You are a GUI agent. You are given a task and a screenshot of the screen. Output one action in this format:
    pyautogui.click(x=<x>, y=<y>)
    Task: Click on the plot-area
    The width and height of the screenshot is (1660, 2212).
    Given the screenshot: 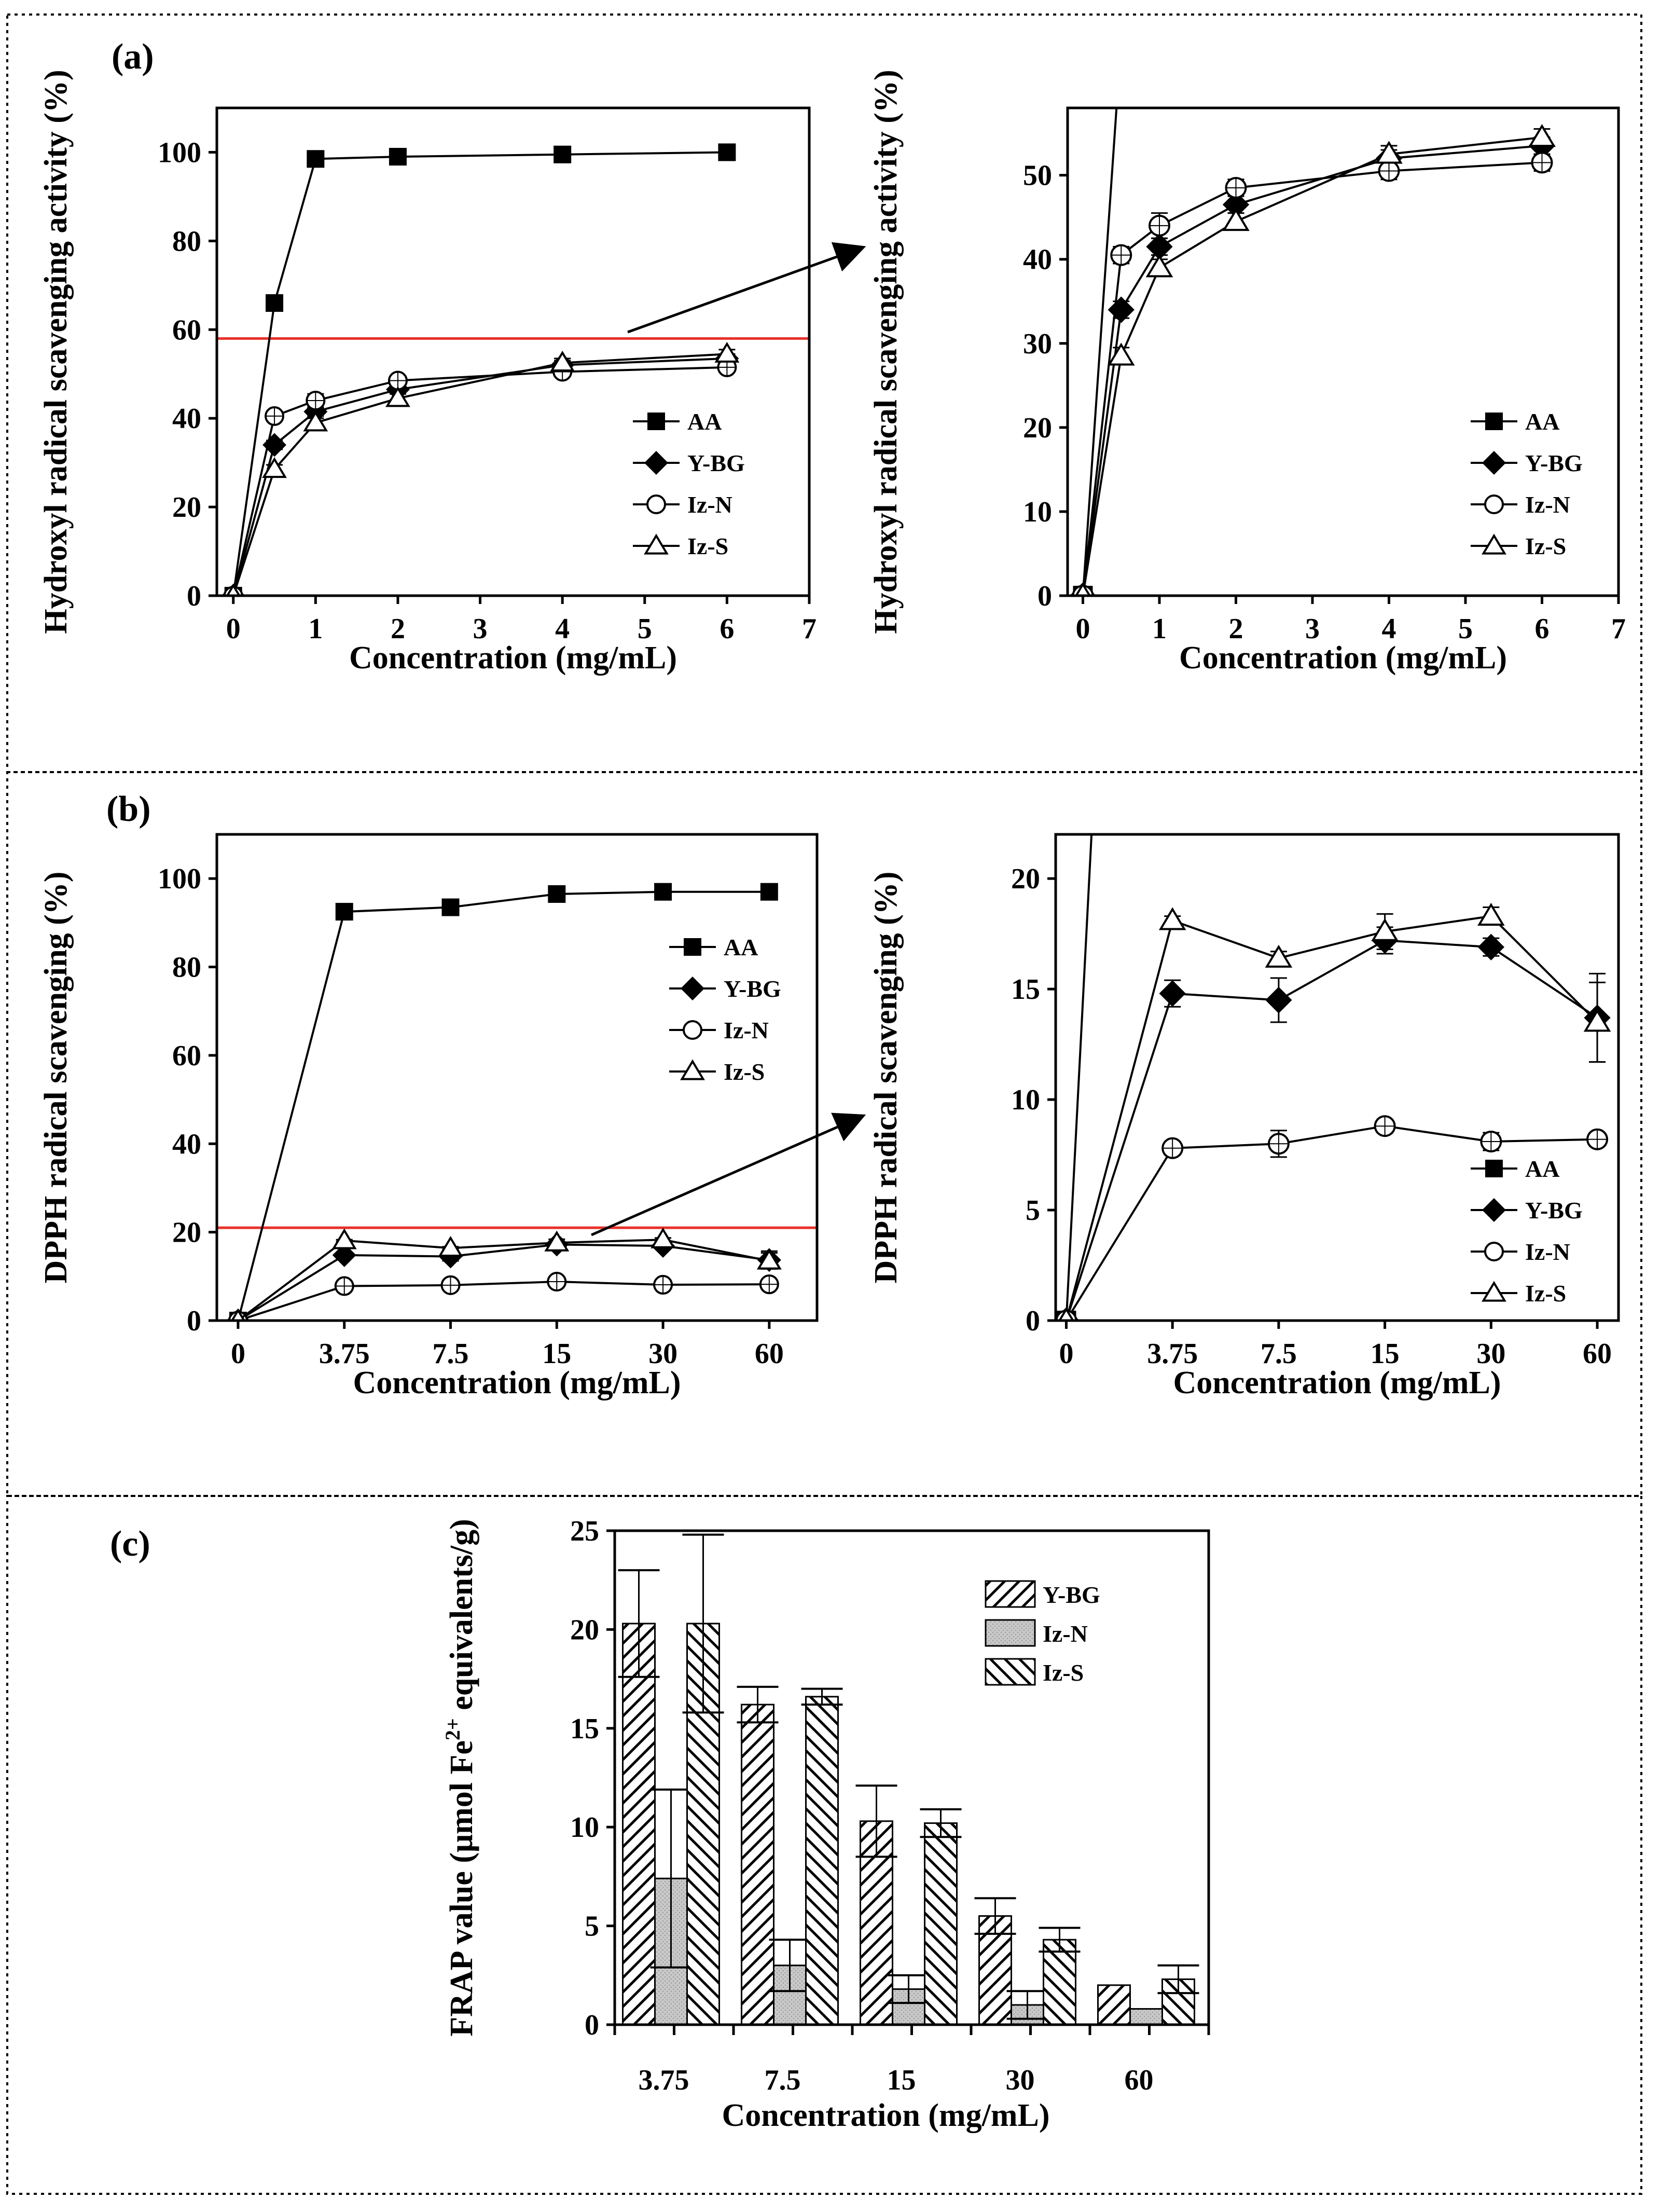 What is the action you would take?
    pyautogui.click(x=1313, y=313)
    